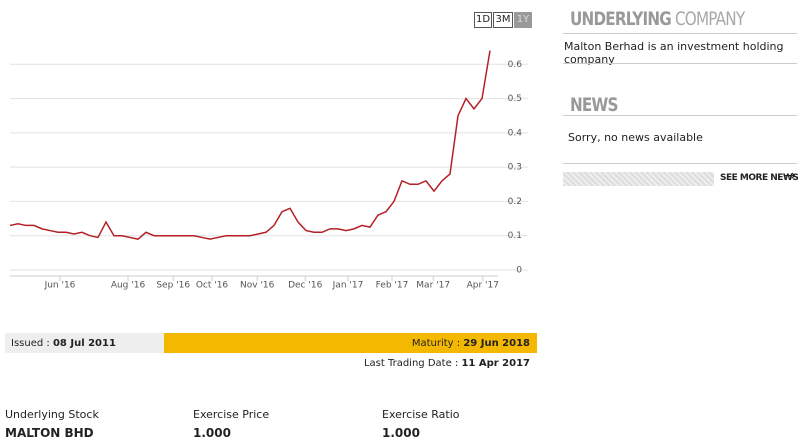 This screenshot has width=800, height=442. Describe the element at coordinates (60, 286) in the screenshot. I see `x-tick-label: Jun '16` at that location.